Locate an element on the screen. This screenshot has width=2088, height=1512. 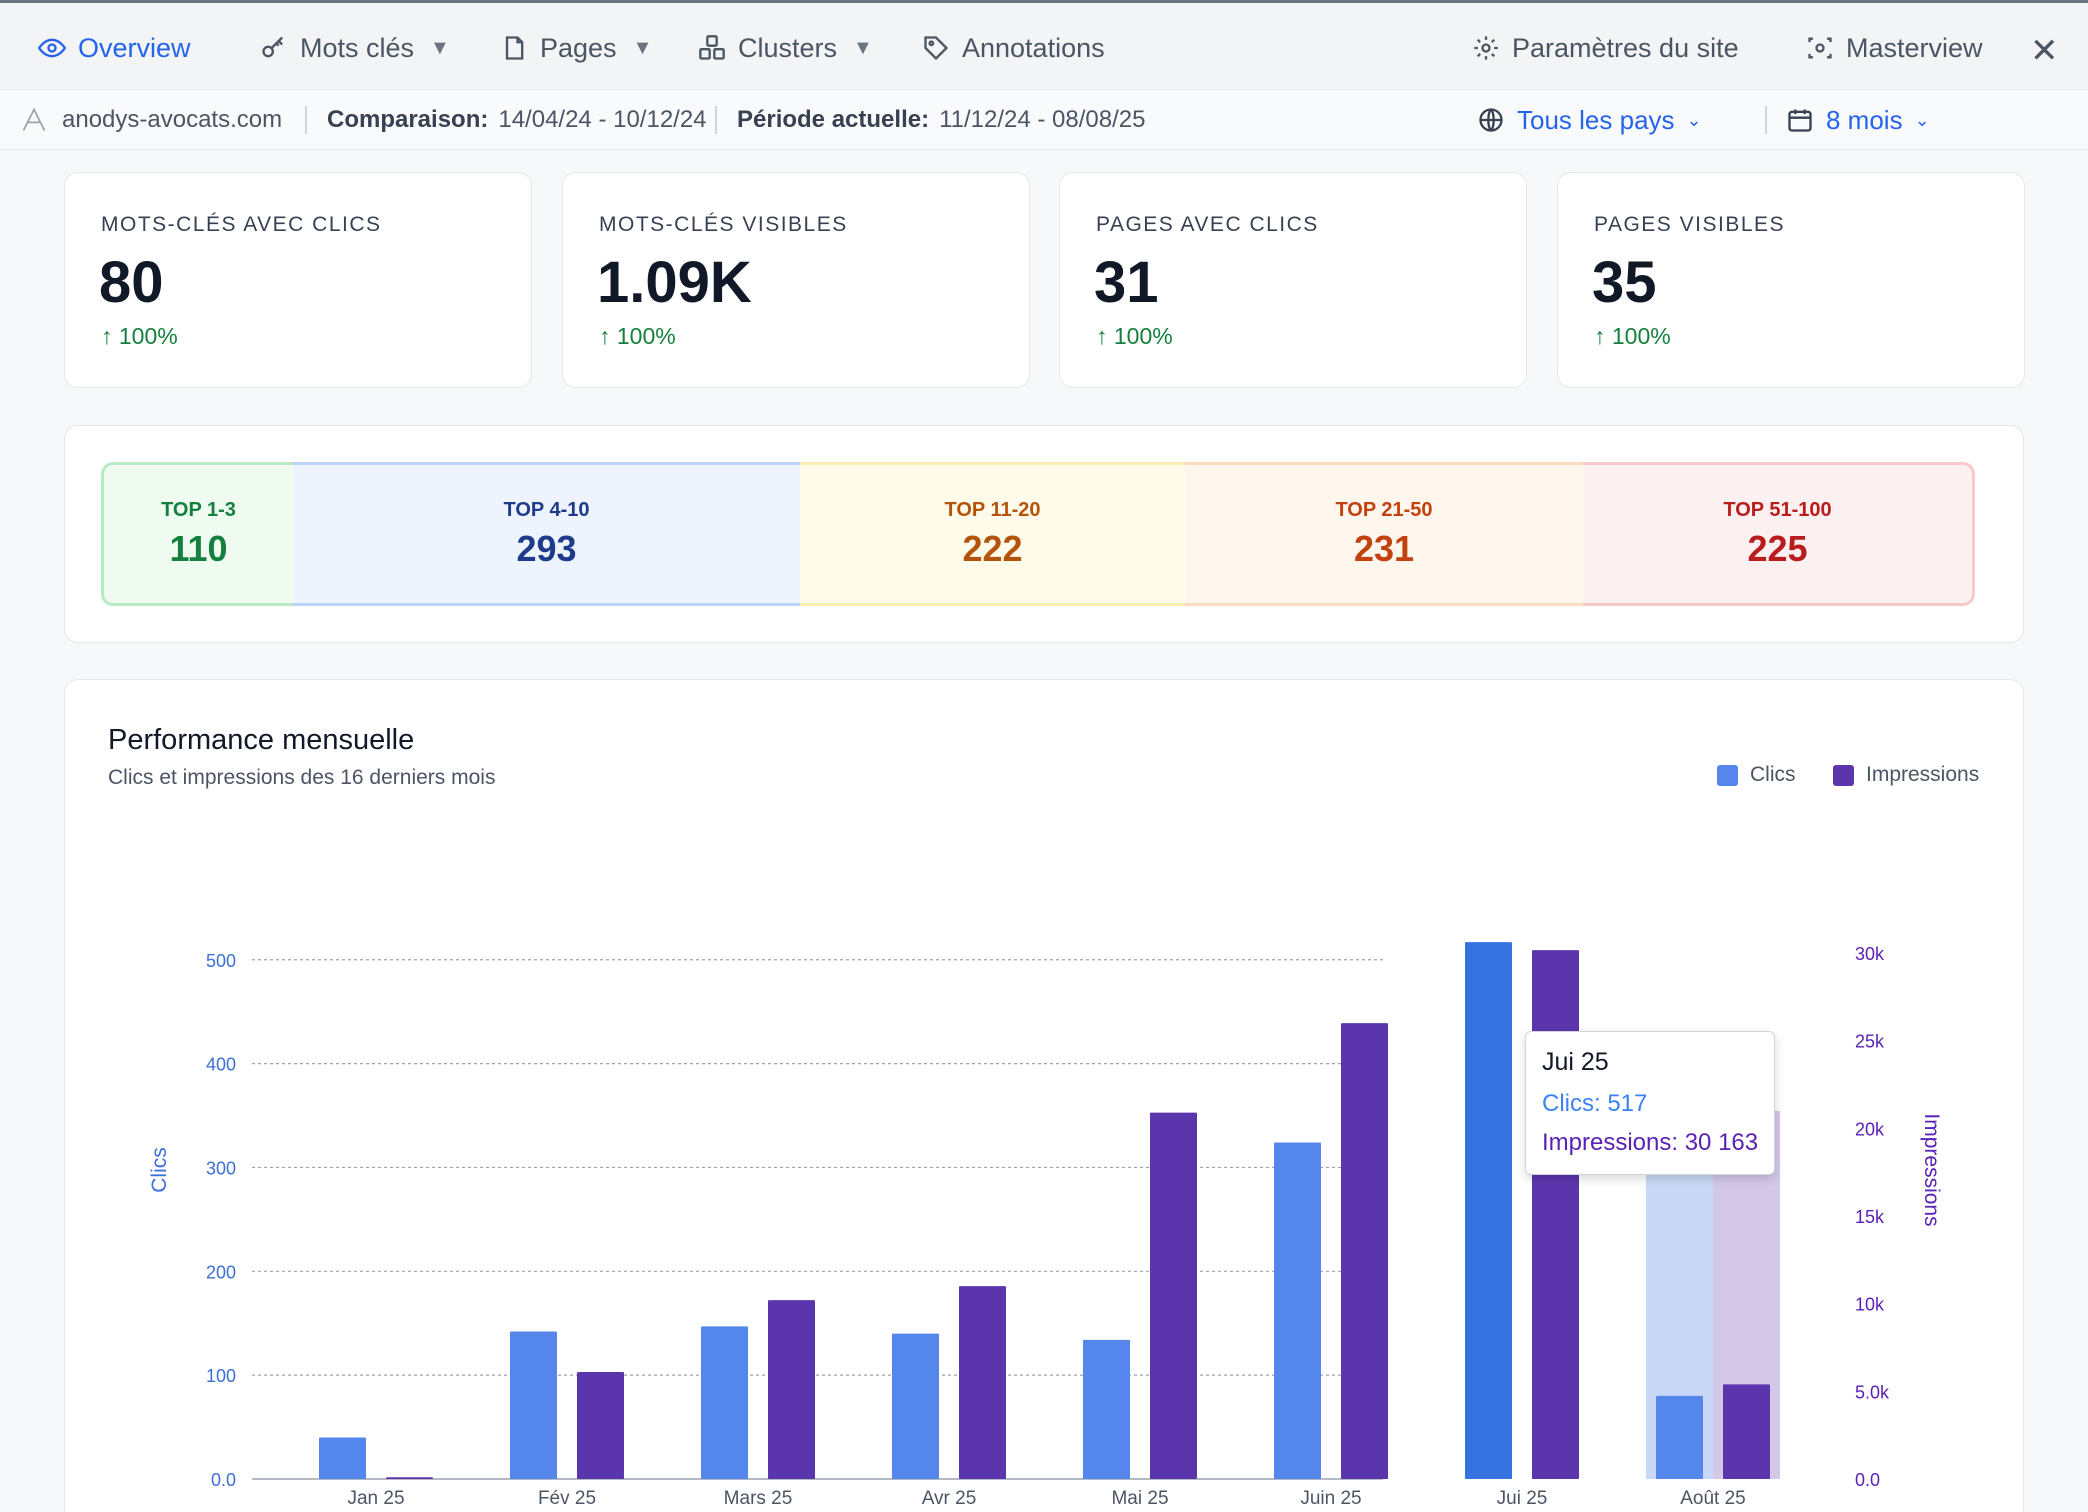
kpi-label: MOTS-CLÉS VISIBLES is located at coordinates (723, 224).